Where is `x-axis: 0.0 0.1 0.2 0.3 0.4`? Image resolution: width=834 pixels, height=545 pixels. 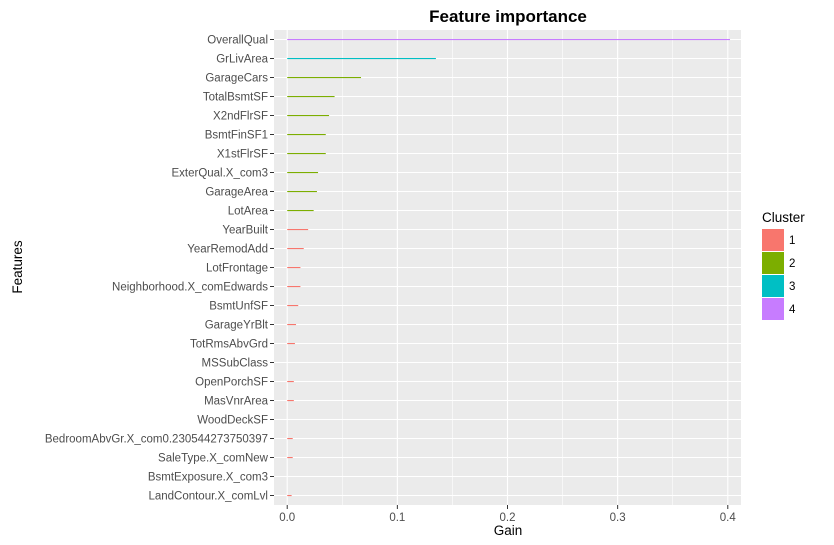
x-axis: 0.0 0.1 0.2 0.3 0.4 is located at coordinates (507, 514).